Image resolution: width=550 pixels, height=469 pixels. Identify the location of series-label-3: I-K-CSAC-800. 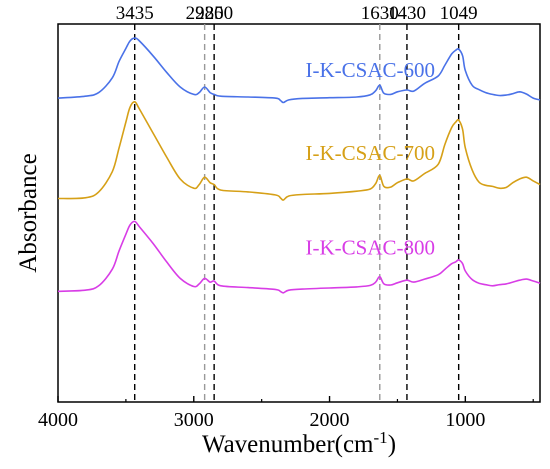
(371, 247).